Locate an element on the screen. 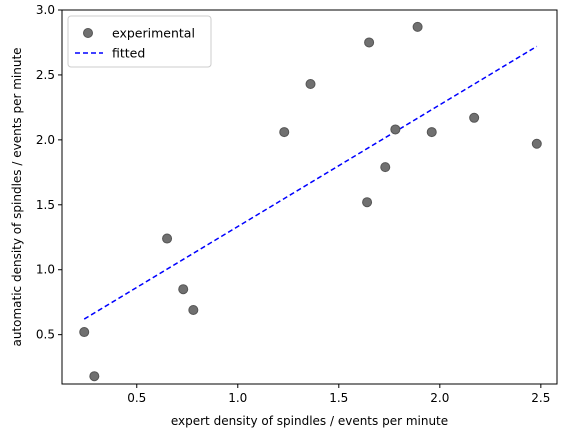 The width and height of the screenshot is (567, 437). y-tick-label: 3.0 is located at coordinates (45, 10).